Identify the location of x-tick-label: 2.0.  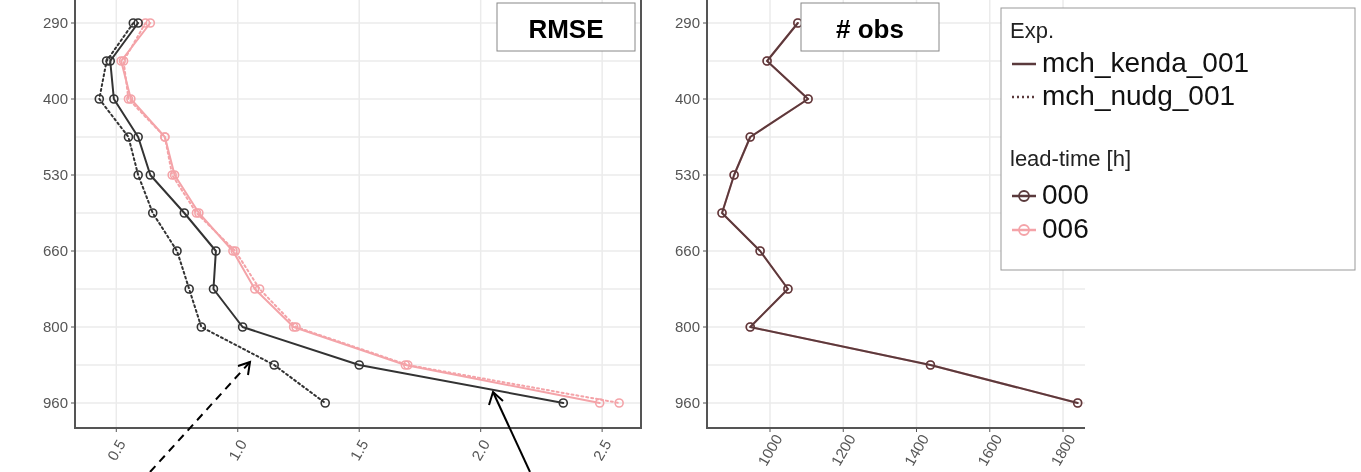
(480, 450).